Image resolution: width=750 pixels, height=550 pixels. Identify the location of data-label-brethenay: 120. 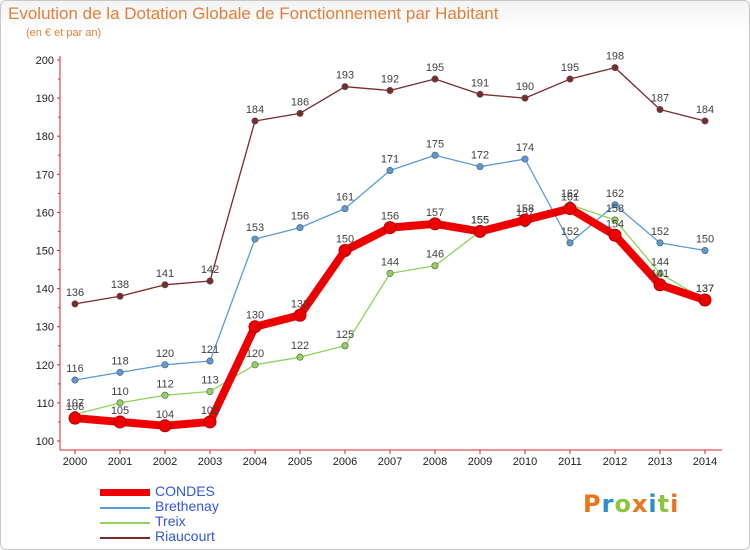
(165, 354).